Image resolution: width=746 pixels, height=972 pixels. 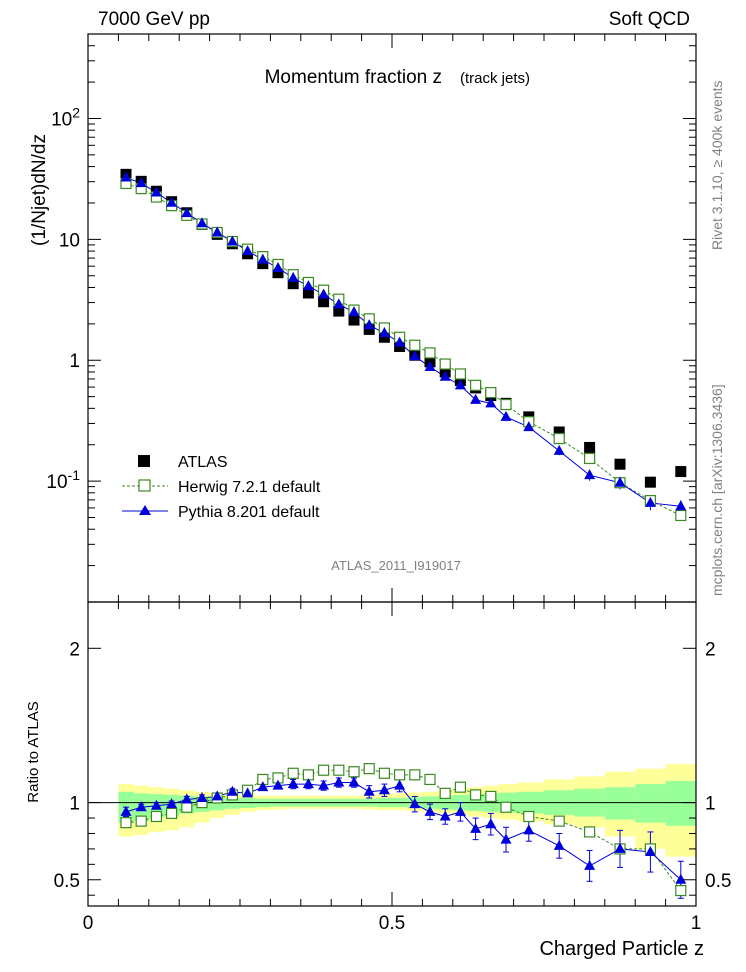 I want to click on process-label: Soft QCD, so click(x=649, y=19).